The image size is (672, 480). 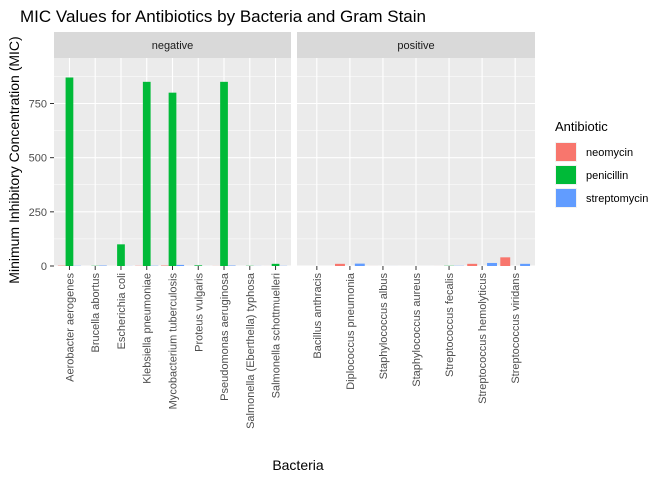 I want to click on legend-label-neomycin: neomycin, so click(x=609, y=153).